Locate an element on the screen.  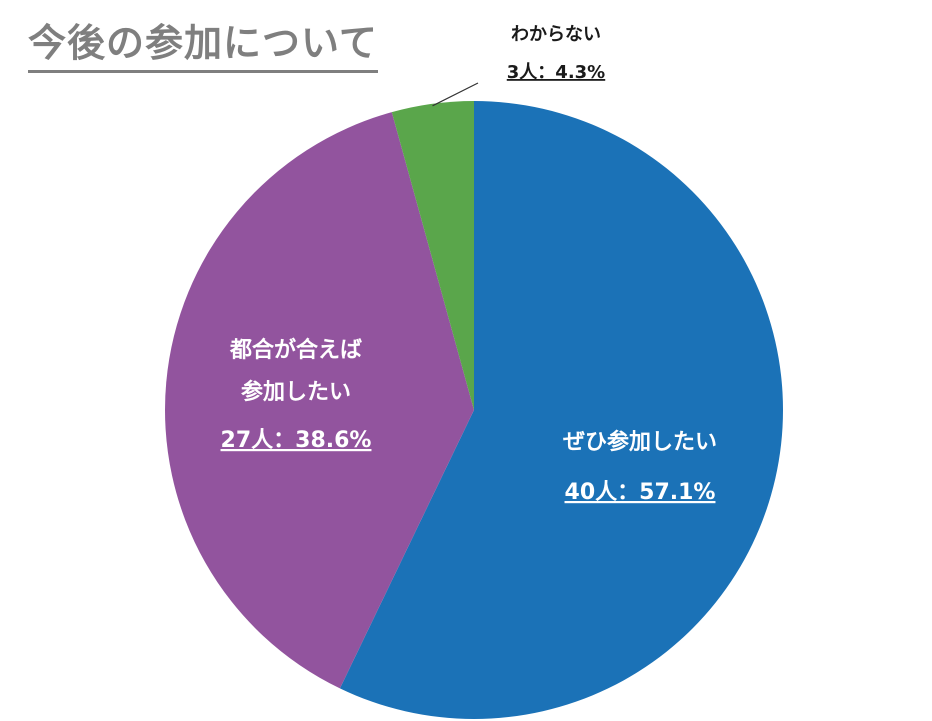
label-tsugou-name-line1: 都合が合えば is located at coordinates (295, 350).